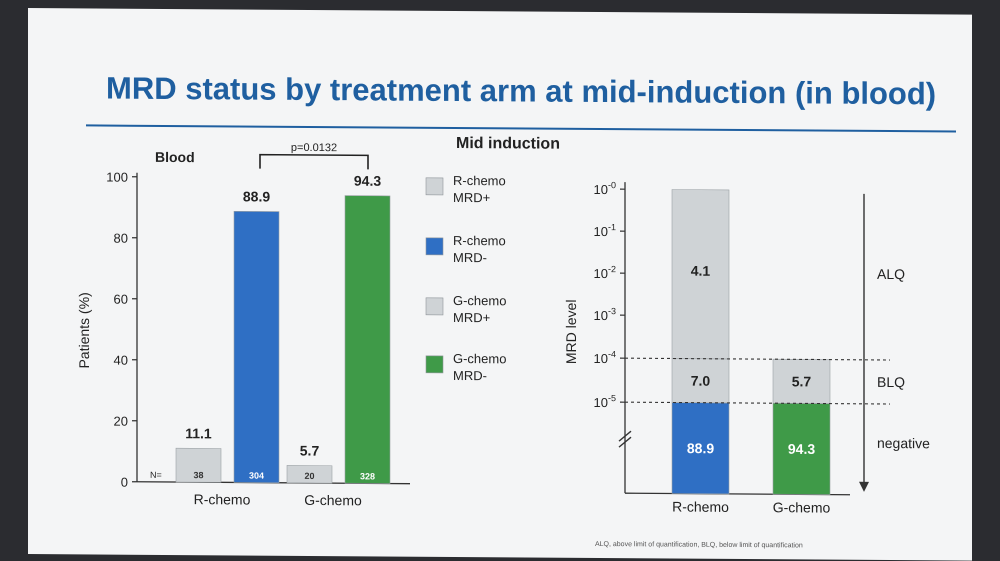  I want to click on n-label: N=, so click(156, 475).